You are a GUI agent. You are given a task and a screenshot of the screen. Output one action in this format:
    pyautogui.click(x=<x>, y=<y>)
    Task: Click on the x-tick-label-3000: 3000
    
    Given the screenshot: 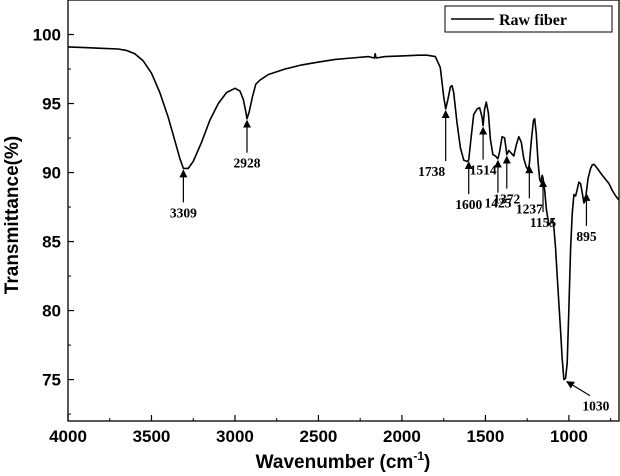 What is the action you would take?
    pyautogui.click(x=235, y=436)
    